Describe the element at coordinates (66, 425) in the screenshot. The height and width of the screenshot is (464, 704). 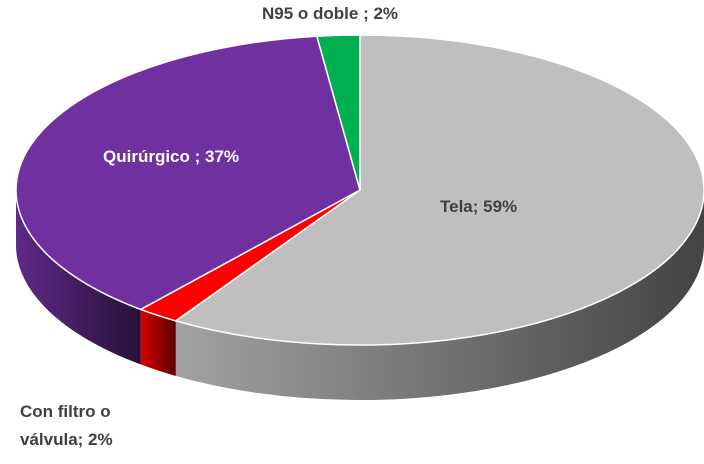
I see `data-label: Con filtro o válvula; 2%` at that location.